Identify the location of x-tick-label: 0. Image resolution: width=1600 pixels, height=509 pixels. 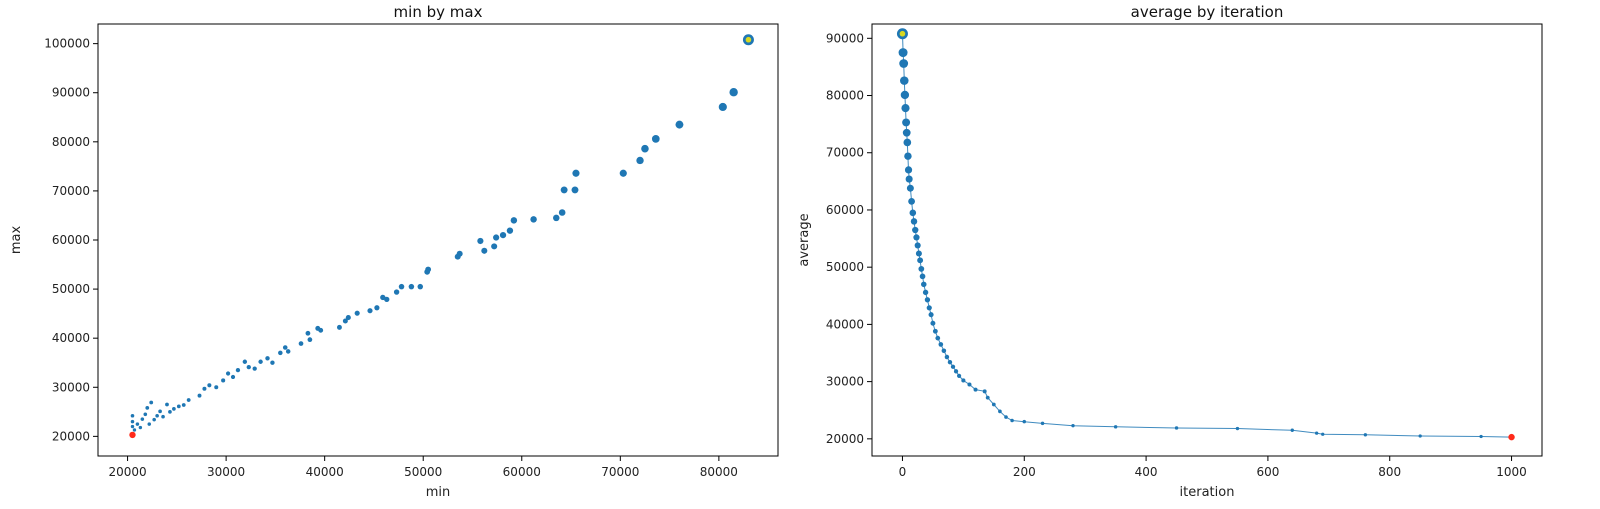
(903, 472).